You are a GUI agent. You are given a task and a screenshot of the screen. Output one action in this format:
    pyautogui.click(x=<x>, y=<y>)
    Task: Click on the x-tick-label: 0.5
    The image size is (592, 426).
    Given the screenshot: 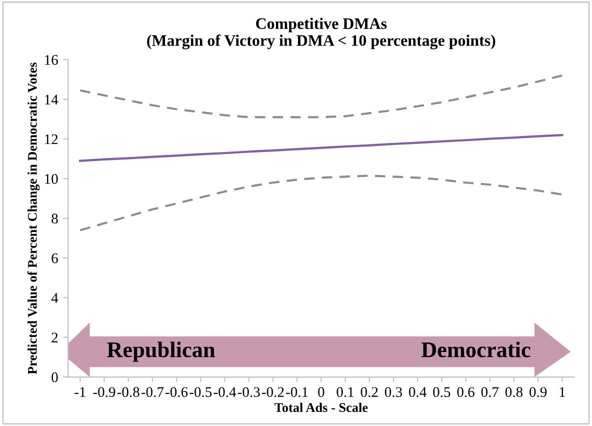 What is the action you would take?
    pyautogui.click(x=441, y=392)
    